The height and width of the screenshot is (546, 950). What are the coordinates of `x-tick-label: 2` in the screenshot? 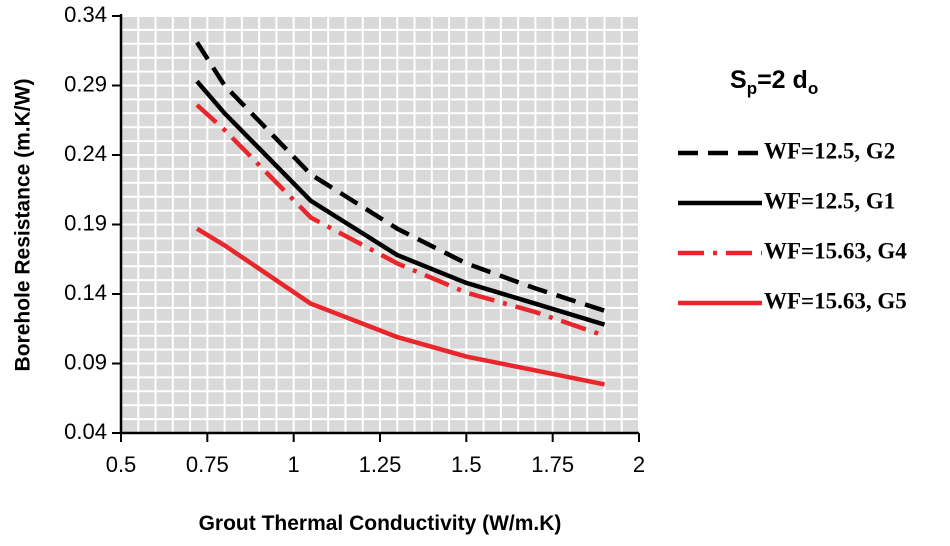 It's located at (639, 464).